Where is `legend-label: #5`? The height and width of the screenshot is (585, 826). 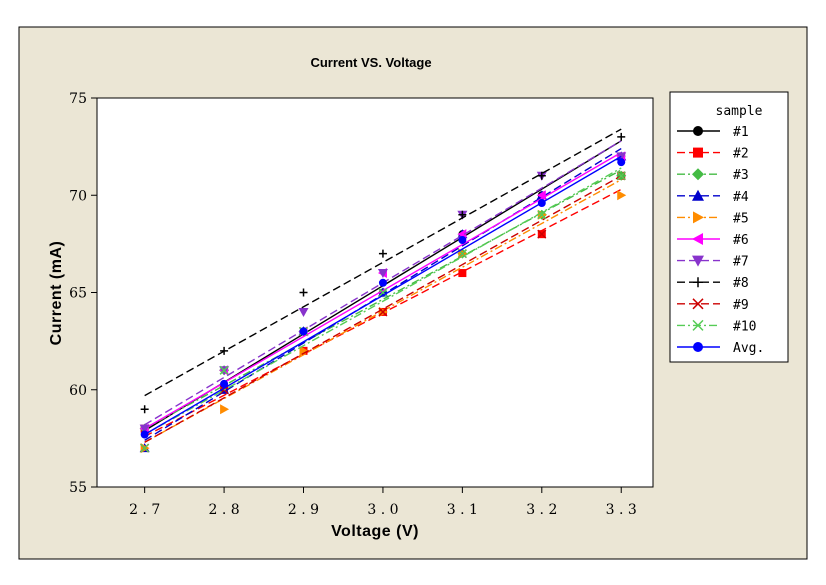 legend-label: #5 is located at coordinates (741, 218).